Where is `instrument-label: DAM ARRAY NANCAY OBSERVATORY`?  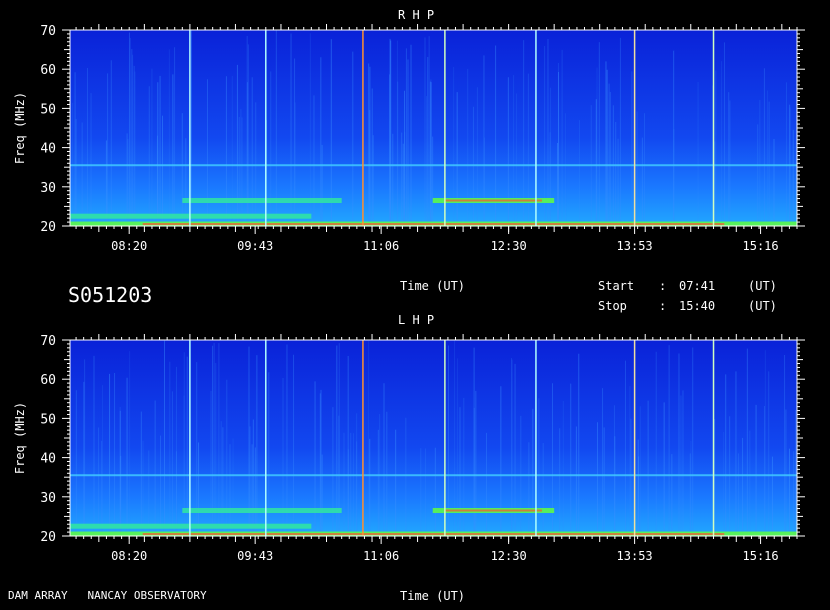 instrument-label: DAM ARRAY NANCAY OBSERVATORY is located at coordinates (107, 595).